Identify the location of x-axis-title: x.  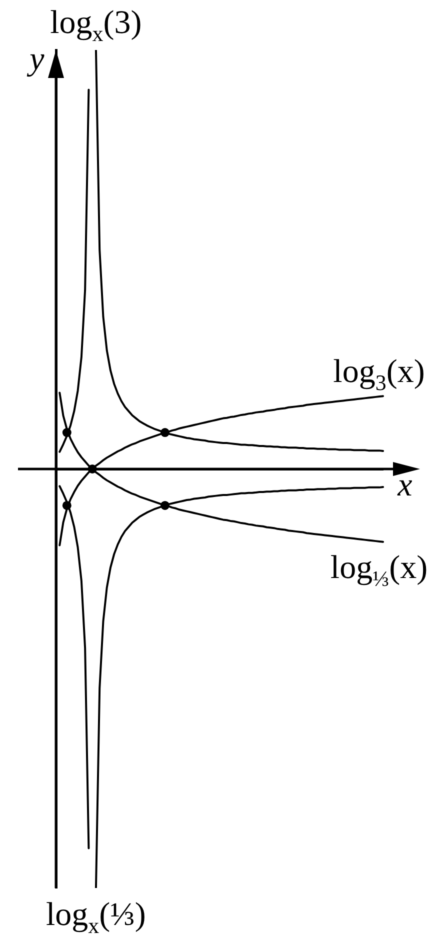
(404, 486).